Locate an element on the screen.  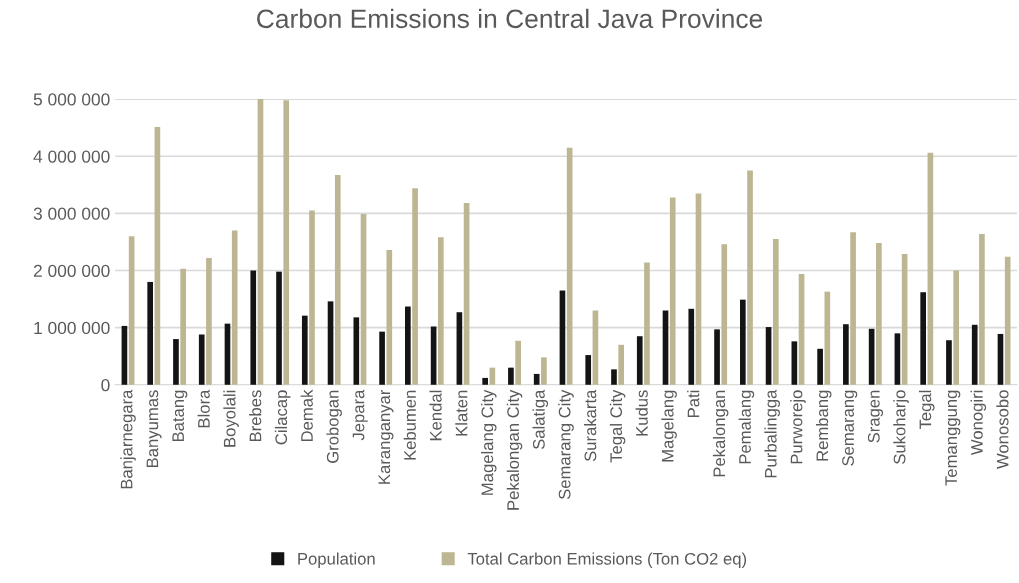
x-tick-label: Pati is located at coordinates (693, 403).